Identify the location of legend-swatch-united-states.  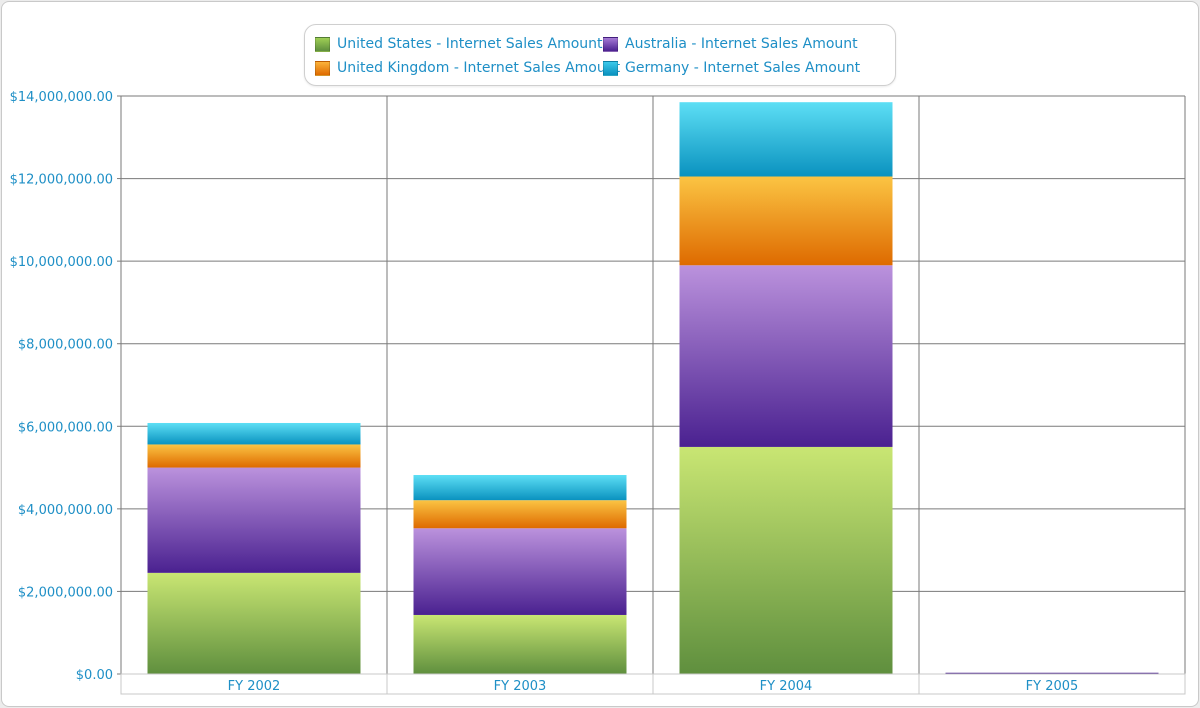
(322, 44).